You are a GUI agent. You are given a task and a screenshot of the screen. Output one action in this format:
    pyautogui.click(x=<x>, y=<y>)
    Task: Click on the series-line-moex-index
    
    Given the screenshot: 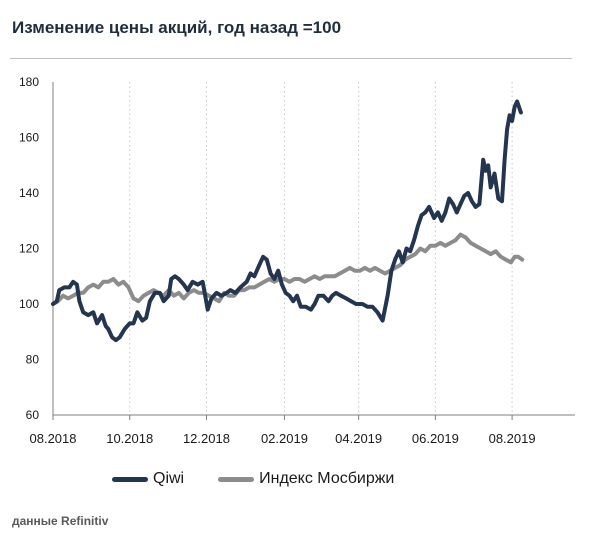 What is the action you would take?
    pyautogui.click(x=288, y=269)
    